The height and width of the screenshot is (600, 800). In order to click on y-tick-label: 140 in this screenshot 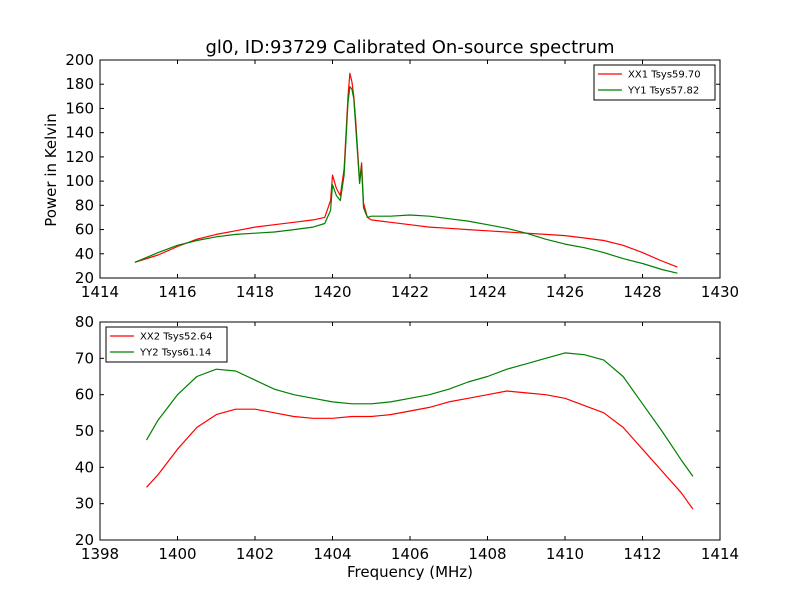, I will do `click(79, 133)`.